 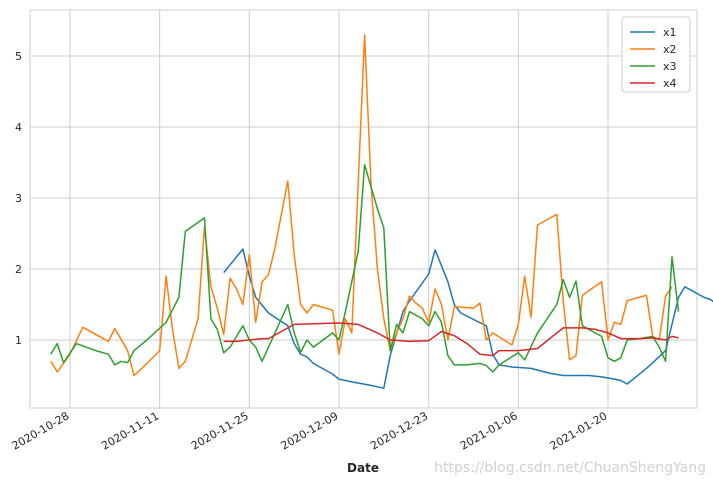 What do you see at coordinates (18, 56) in the screenshot?
I see `y-tick-label: 5` at bounding box center [18, 56].